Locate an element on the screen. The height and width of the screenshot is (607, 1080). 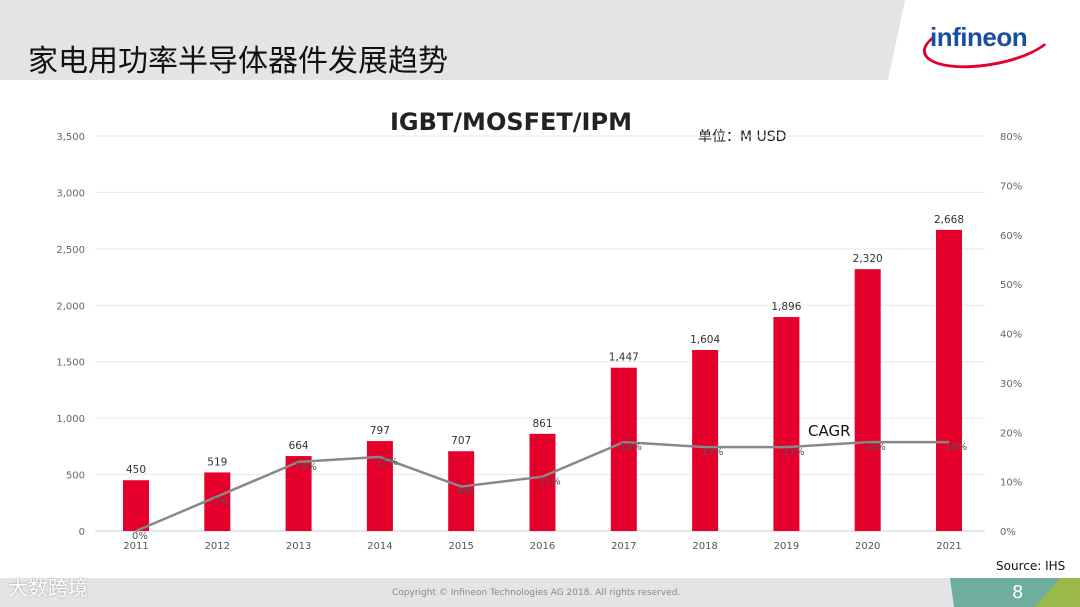
footer-accent is located at coordinates (1015, 592).